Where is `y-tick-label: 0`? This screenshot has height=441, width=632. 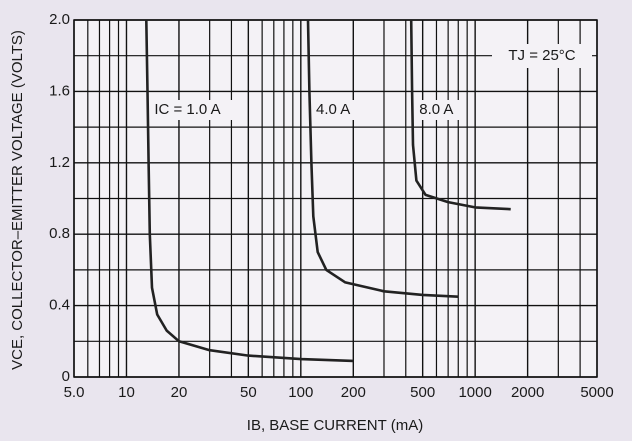 y-tick-label: 0 is located at coordinates (66, 376).